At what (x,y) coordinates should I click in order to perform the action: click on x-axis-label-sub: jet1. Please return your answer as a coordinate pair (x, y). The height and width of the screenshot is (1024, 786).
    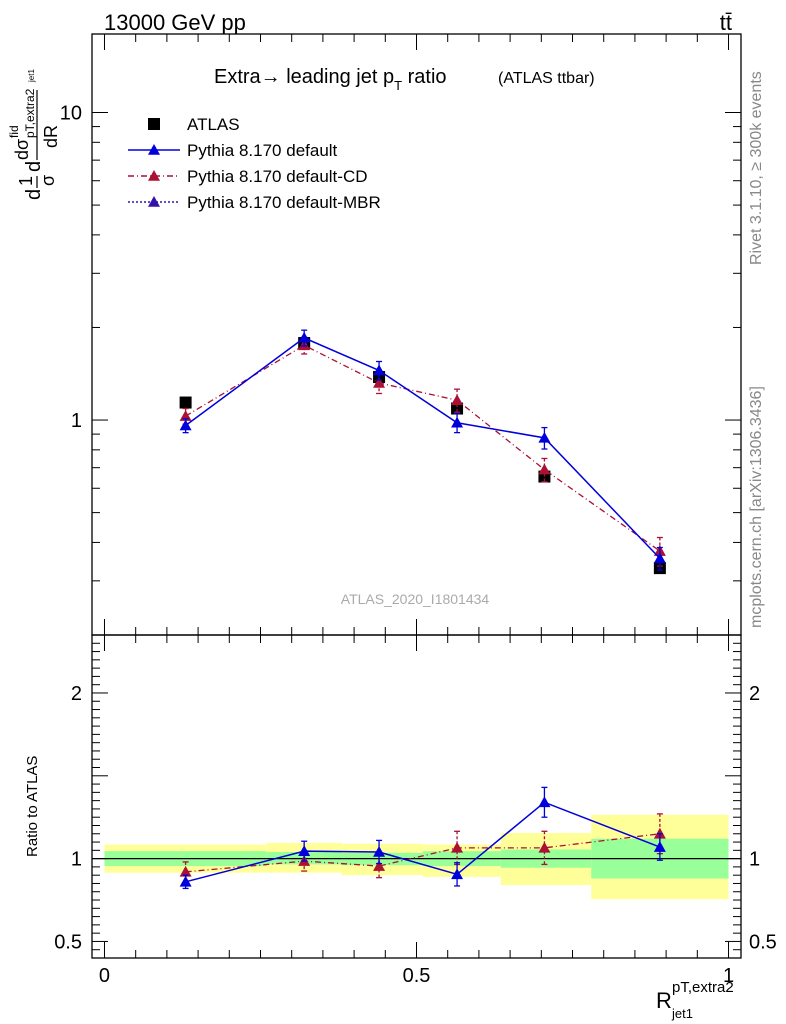
    Looking at the image, I should click on (682, 1013).